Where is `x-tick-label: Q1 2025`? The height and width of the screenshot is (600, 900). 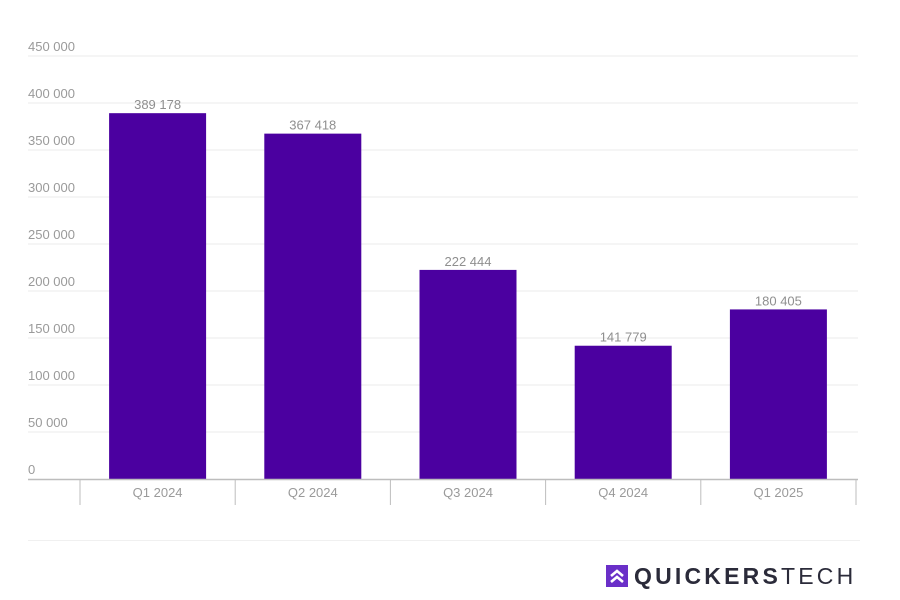
x-tick-label: Q1 2025 is located at coordinates (778, 492).